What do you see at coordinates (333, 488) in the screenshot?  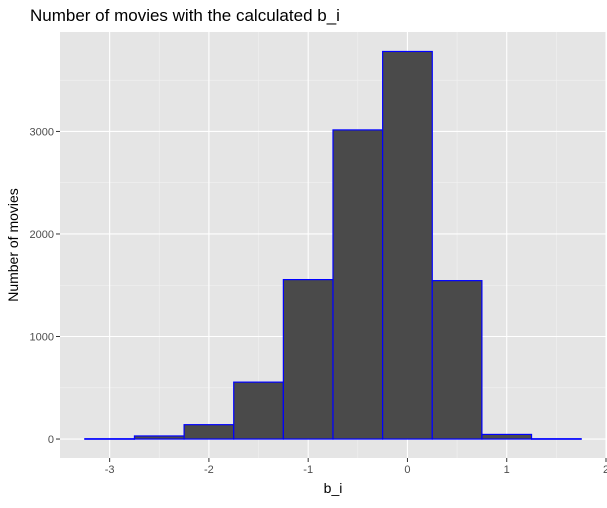 I see `x-axis-title: b_i` at bounding box center [333, 488].